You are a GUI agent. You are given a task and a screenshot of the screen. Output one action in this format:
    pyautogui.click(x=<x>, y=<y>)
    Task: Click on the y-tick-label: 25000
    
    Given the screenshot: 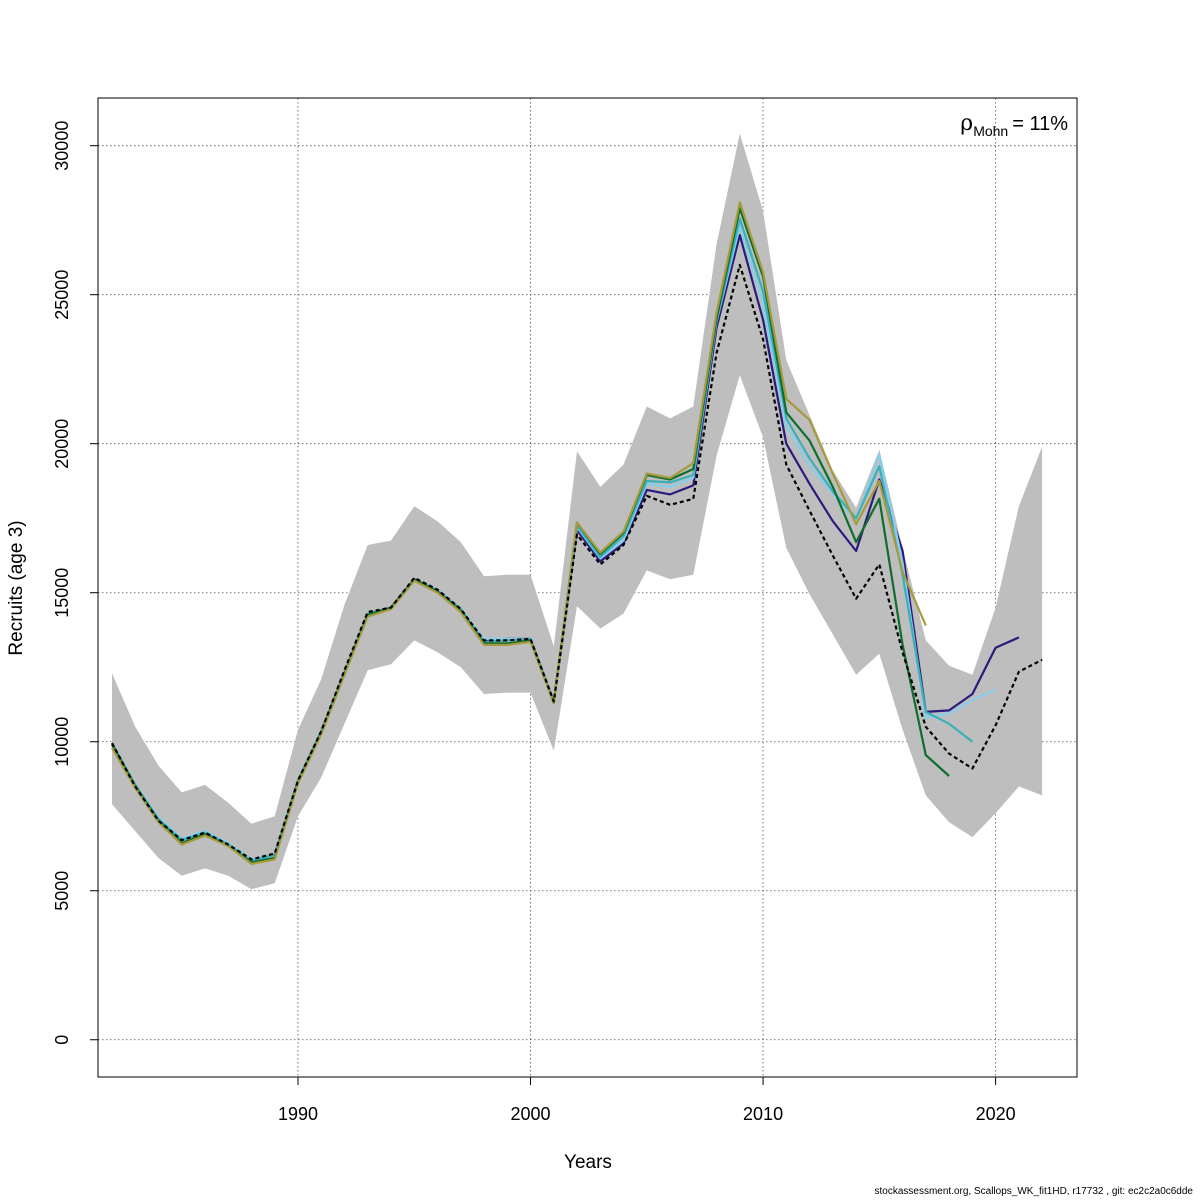 What is the action you would take?
    pyautogui.click(x=62, y=295)
    